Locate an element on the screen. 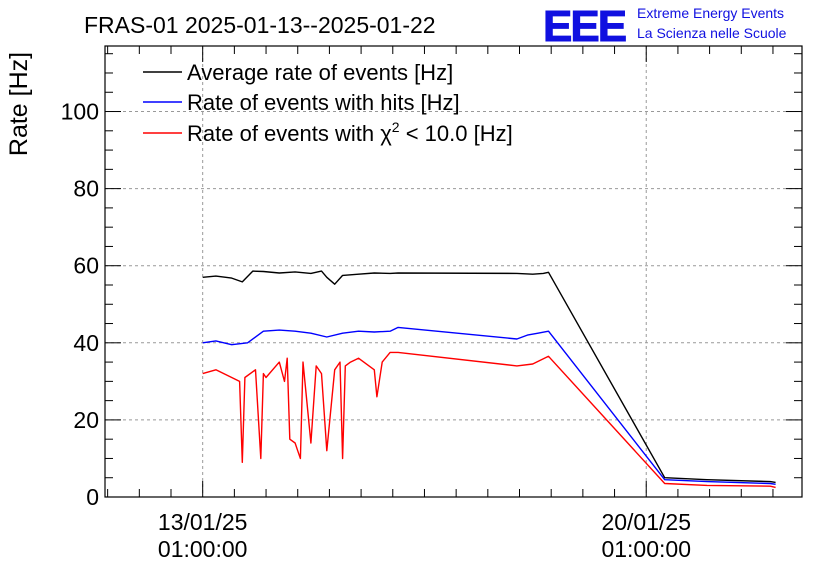 The width and height of the screenshot is (836, 572). y-tick-label: 0 is located at coordinates (92, 497).